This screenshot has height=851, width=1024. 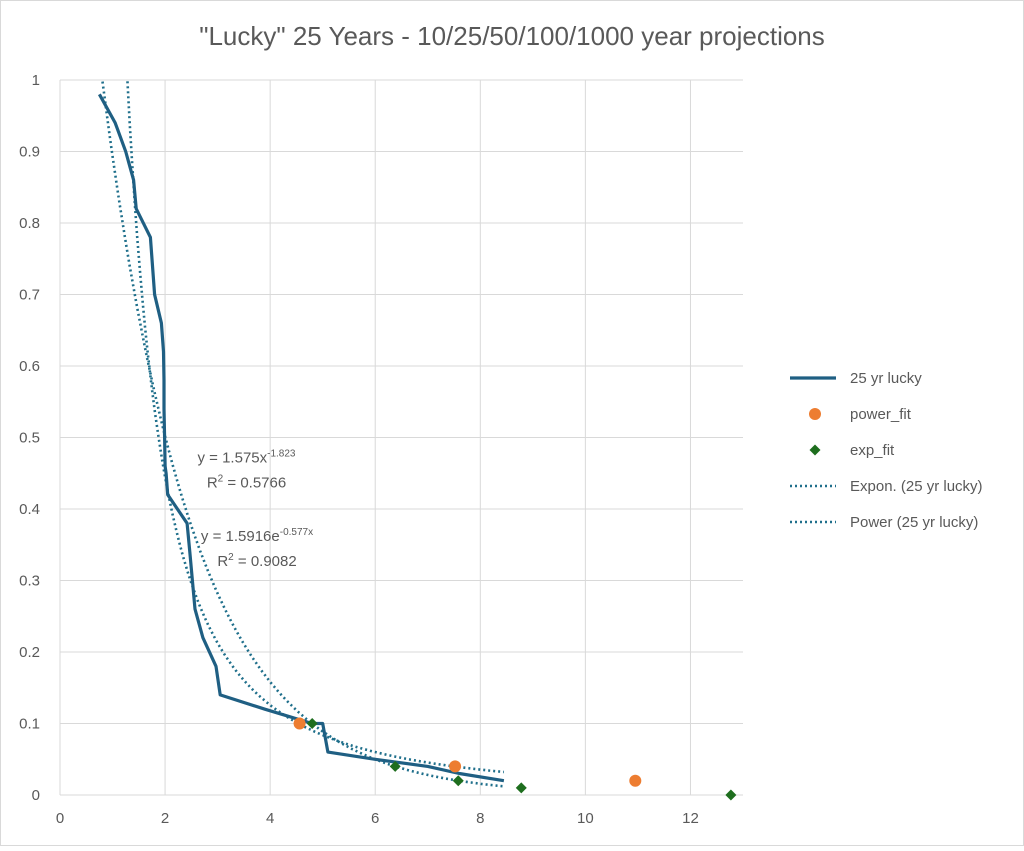 I want to click on legend-label: power_fit, so click(x=881, y=414).